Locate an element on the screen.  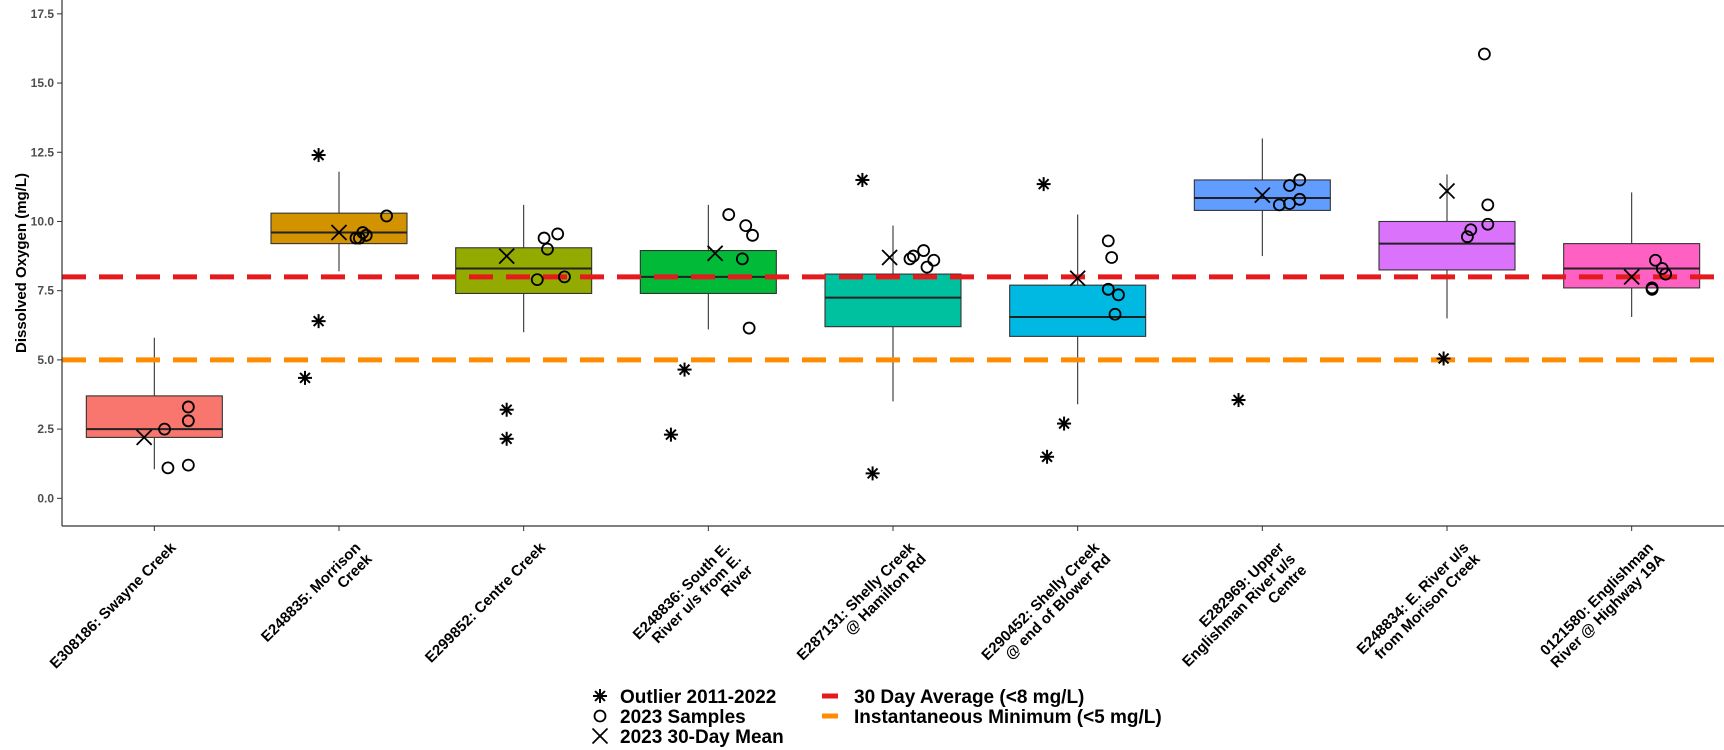
legend-circle-icon is located at coordinates (600, 716).